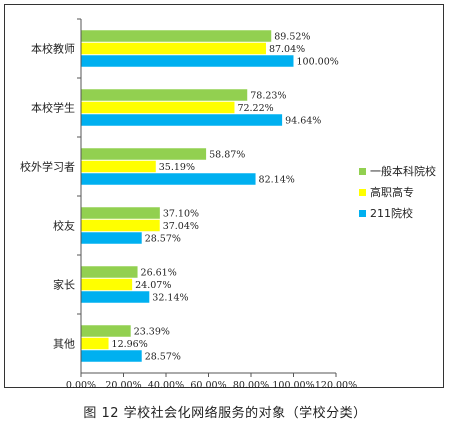  What do you see at coordinates (391, 213) in the screenshot?
I see `legend-label-3: 211院校` at bounding box center [391, 213].